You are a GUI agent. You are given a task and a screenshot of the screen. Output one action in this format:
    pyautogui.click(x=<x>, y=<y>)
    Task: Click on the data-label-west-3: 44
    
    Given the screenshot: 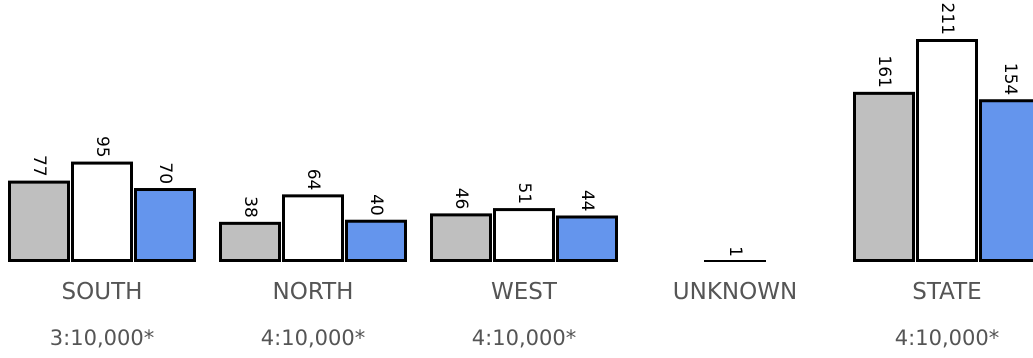 What is the action you would take?
    pyautogui.click(x=587, y=201)
    